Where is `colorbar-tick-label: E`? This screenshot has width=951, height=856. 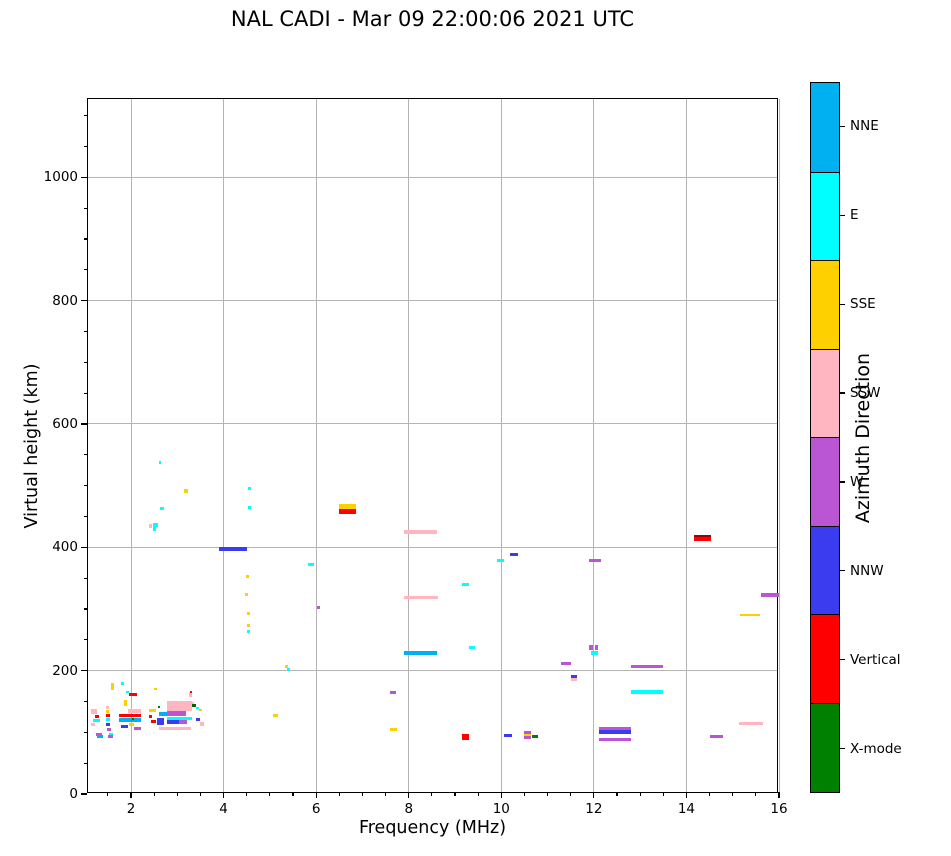
colorbar-tick-label: E is located at coordinates (854, 215).